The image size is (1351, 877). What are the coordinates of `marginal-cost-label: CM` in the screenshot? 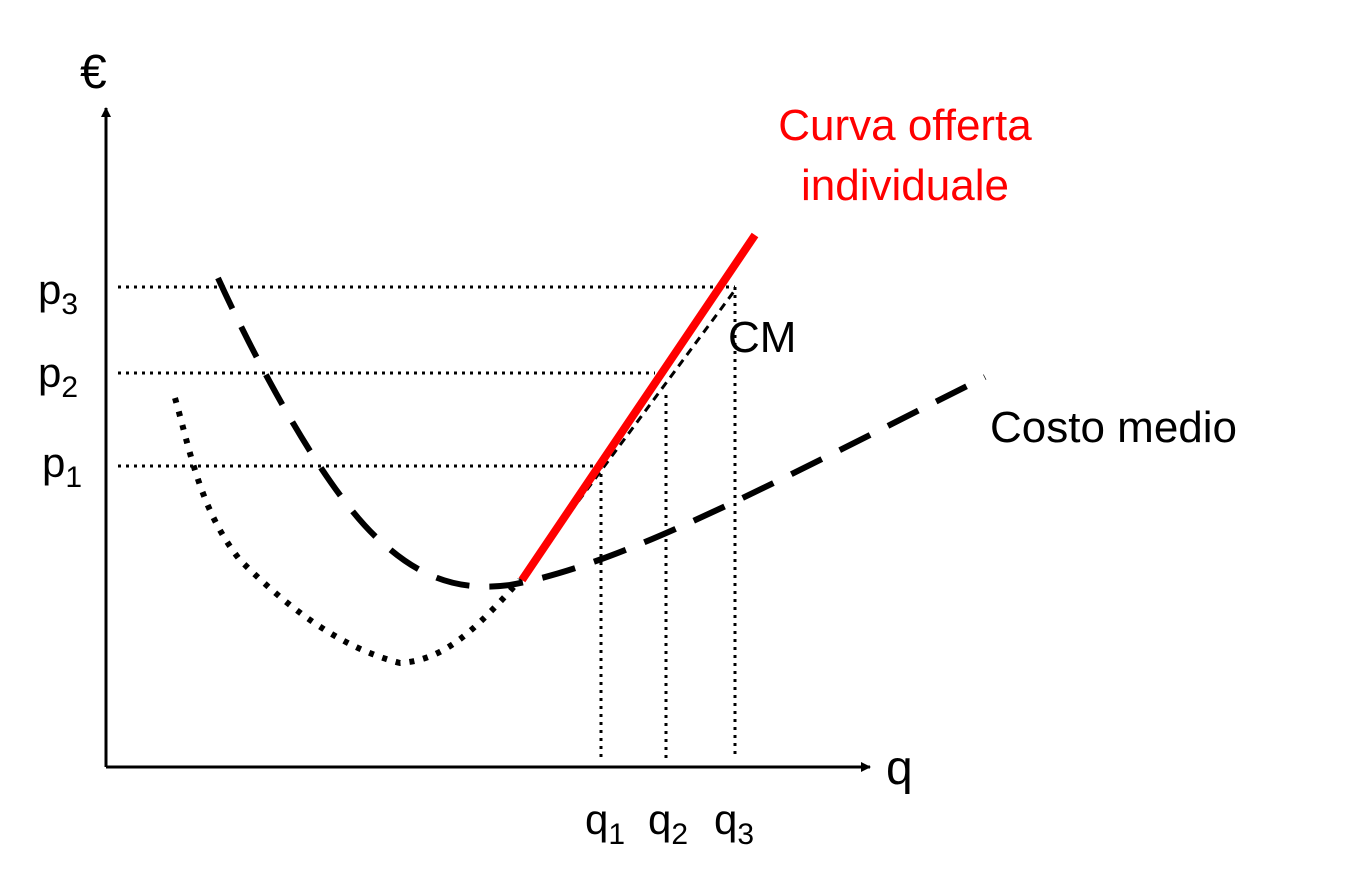 It's located at (762, 337).